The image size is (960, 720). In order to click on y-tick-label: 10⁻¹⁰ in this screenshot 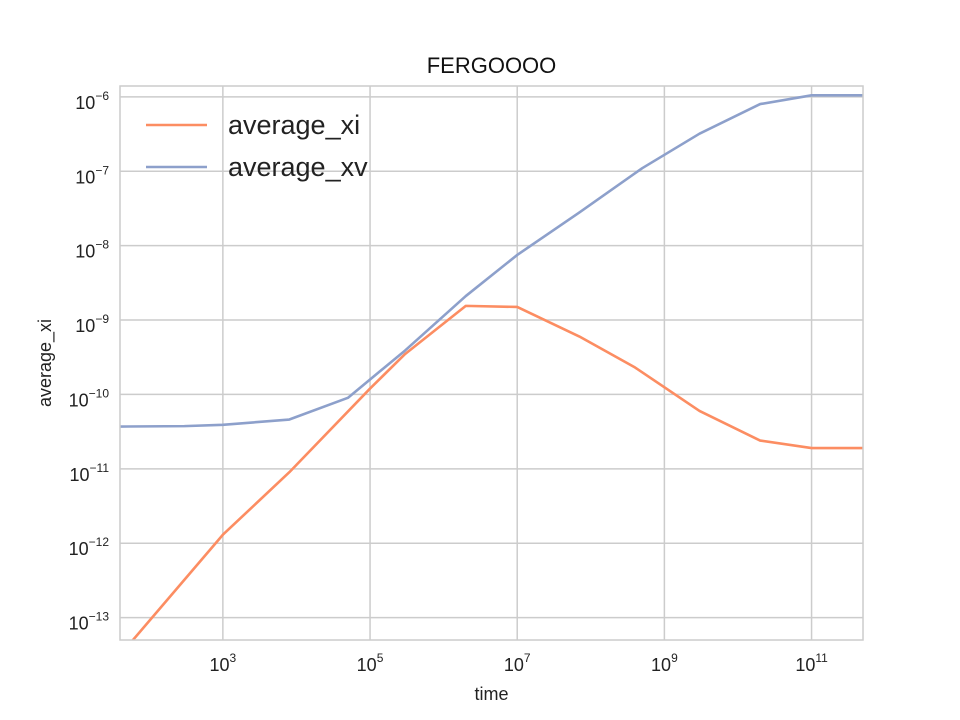, I will do `click(89, 398)`.